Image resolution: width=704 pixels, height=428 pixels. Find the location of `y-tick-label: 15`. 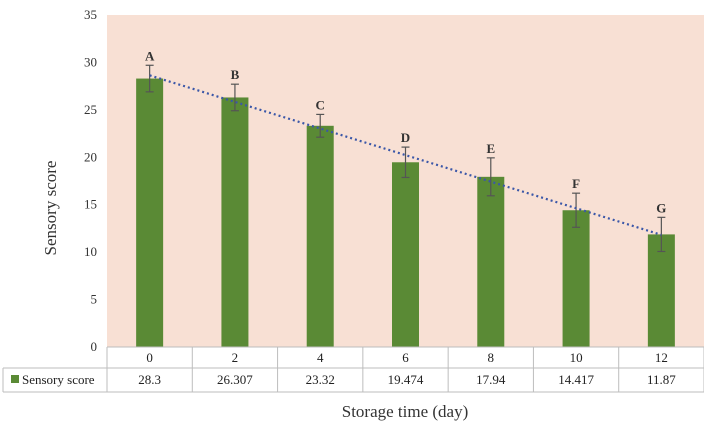

y-tick-label: 15 is located at coordinates (90, 204).